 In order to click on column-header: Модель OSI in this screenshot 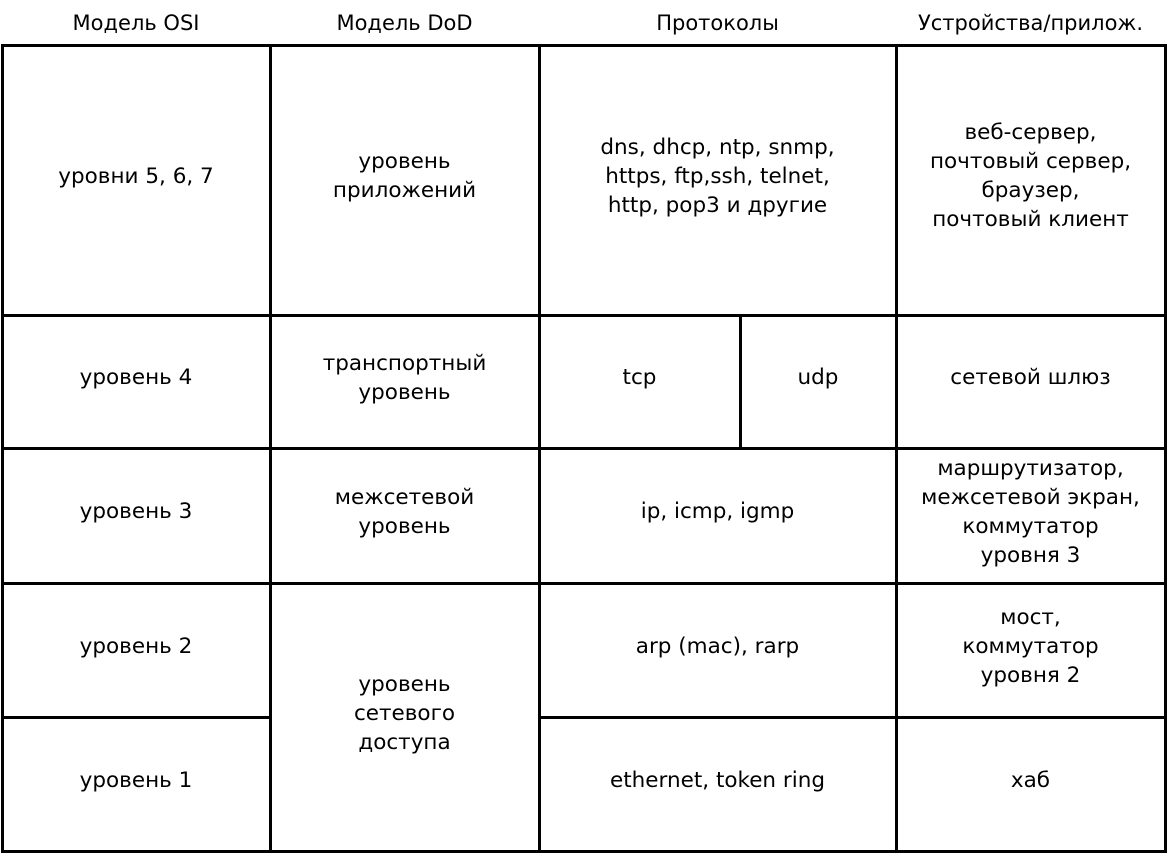, I will do `click(136, 23)`.